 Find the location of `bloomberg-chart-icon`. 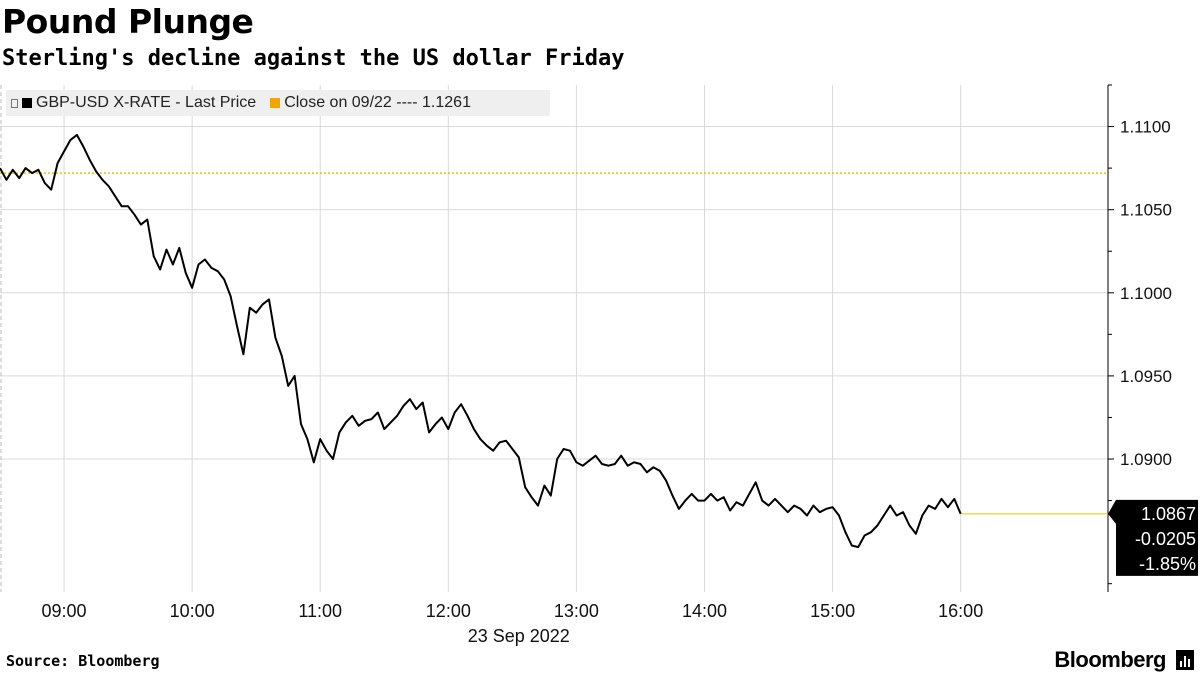

bloomberg-chart-icon is located at coordinates (1185, 660).